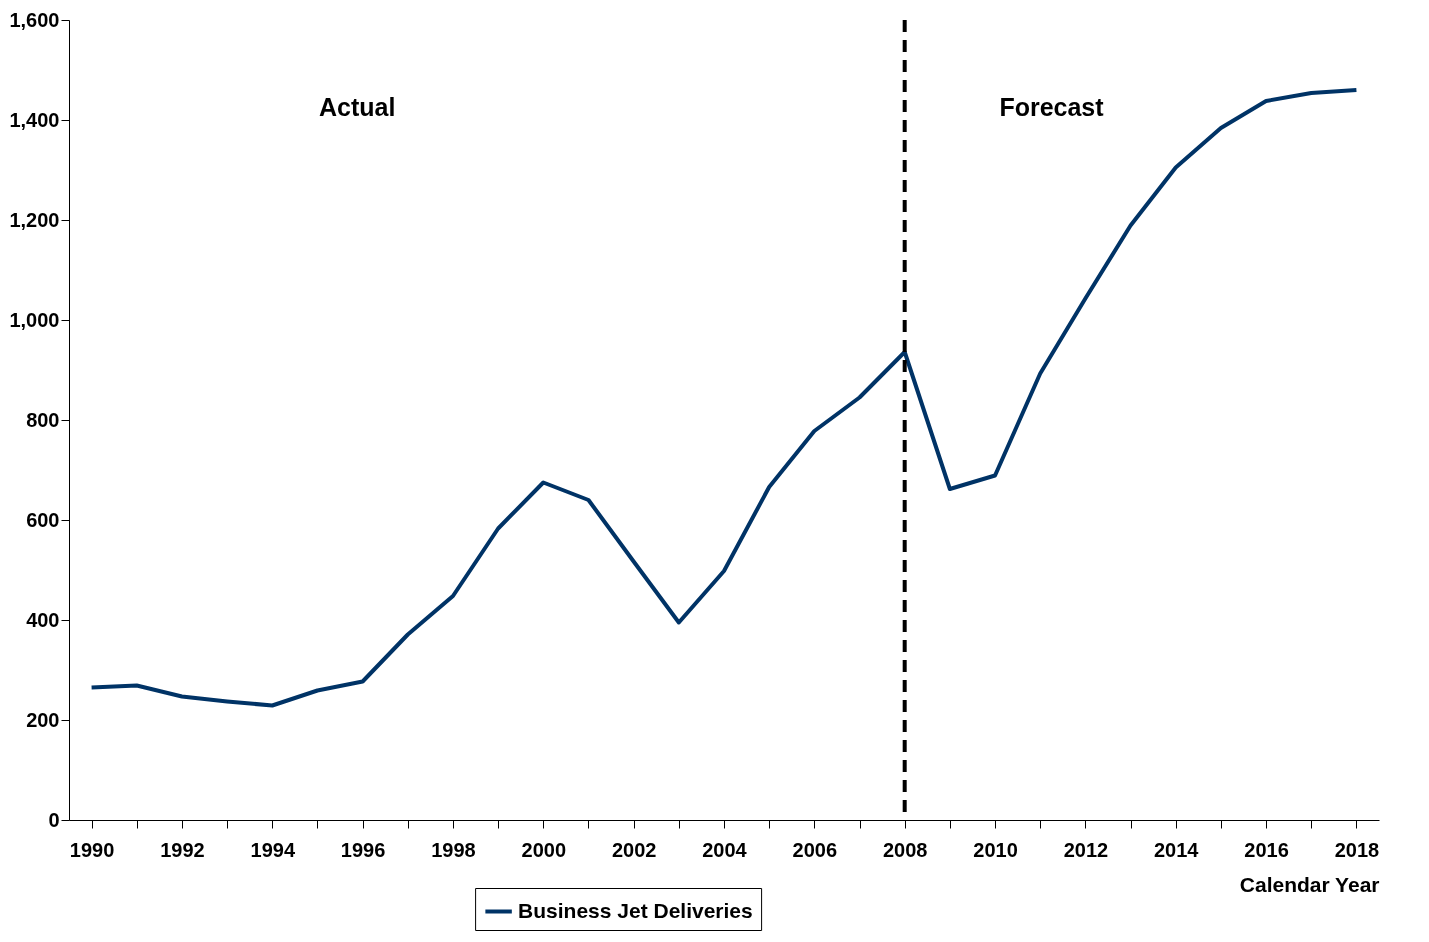 The height and width of the screenshot is (942, 1429). I want to click on x-tick-label: 2014, so click(1176, 849).